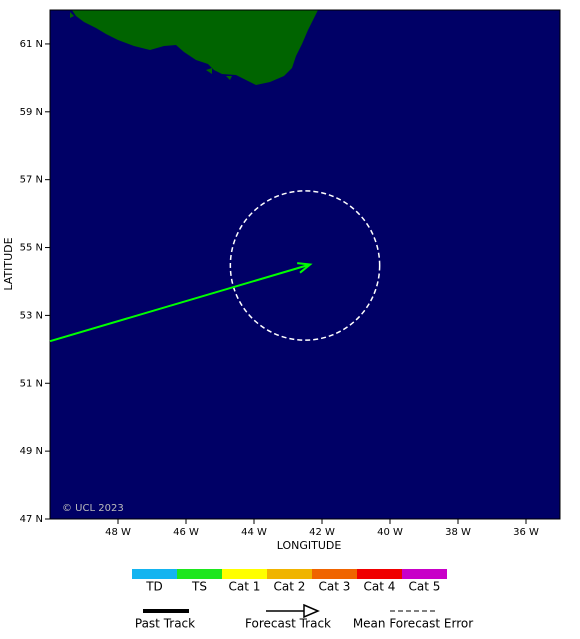 The height and width of the screenshot is (639, 580). What do you see at coordinates (154, 587) in the screenshot?
I see `intensity-label: TD` at bounding box center [154, 587].